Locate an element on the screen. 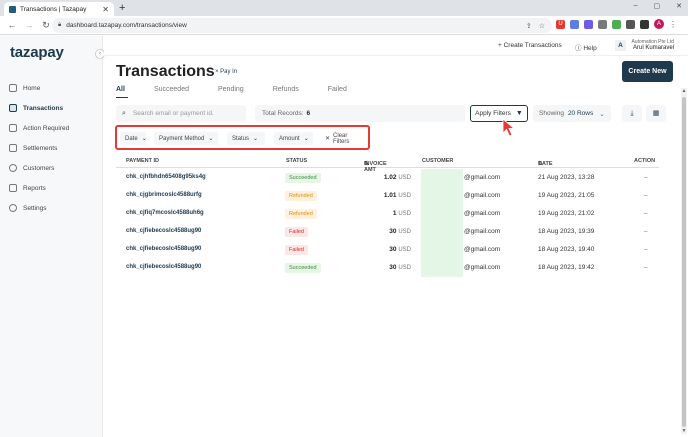 Image resolution: width=688 pixels, height=437 pixels. apply-filters-button: Apply Filters ▼ is located at coordinates (499, 113).